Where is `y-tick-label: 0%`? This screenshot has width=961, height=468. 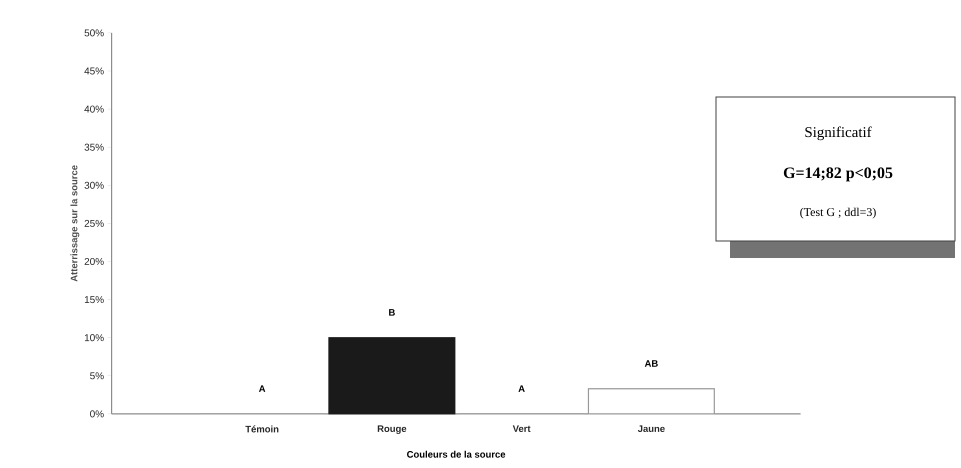 y-tick-label: 0% is located at coordinates (97, 414).